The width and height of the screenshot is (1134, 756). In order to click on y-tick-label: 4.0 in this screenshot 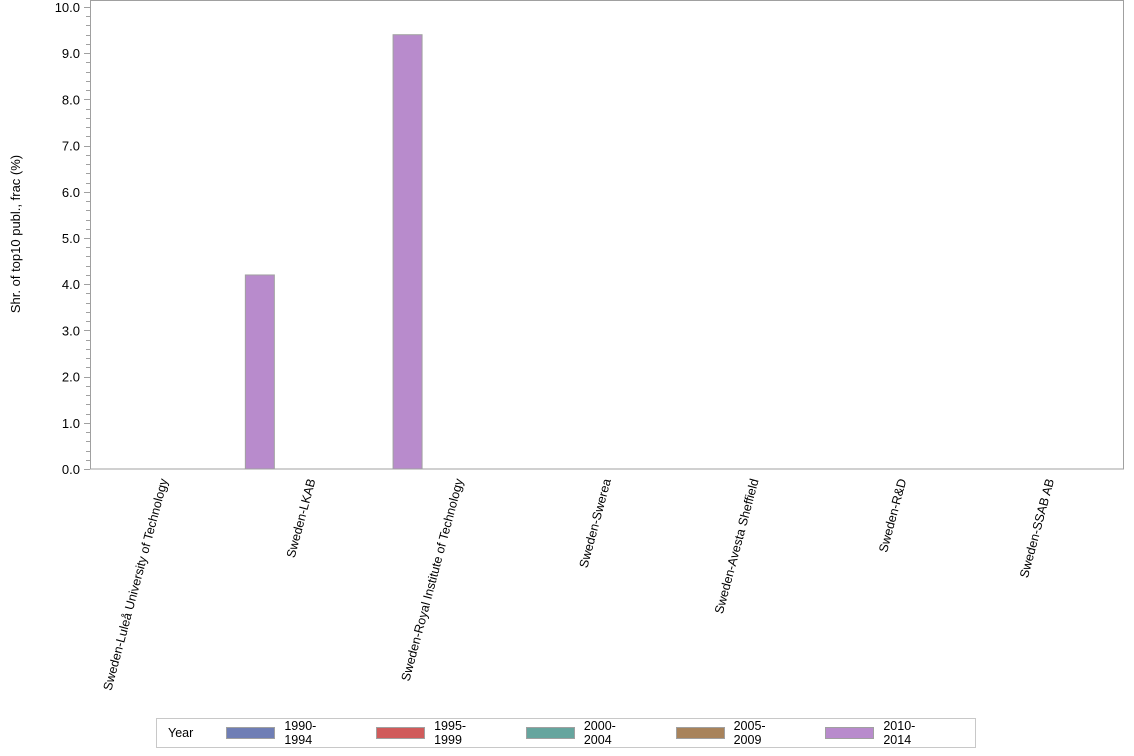, I will do `click(71, 284)`.